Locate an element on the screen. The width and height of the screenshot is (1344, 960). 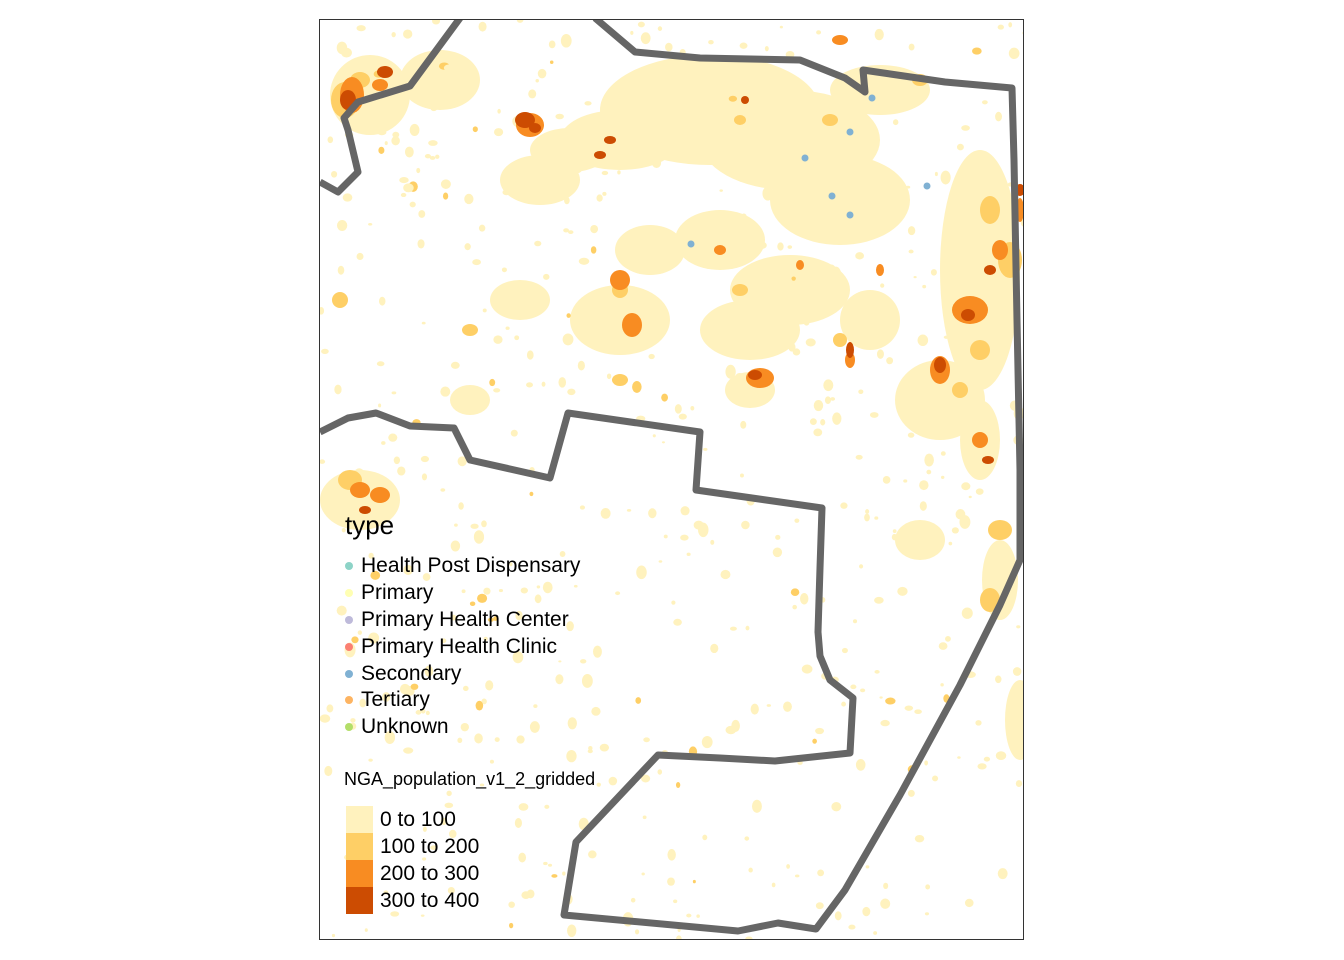
legend-item-primary: Primary is located at coordinates (389, 593).